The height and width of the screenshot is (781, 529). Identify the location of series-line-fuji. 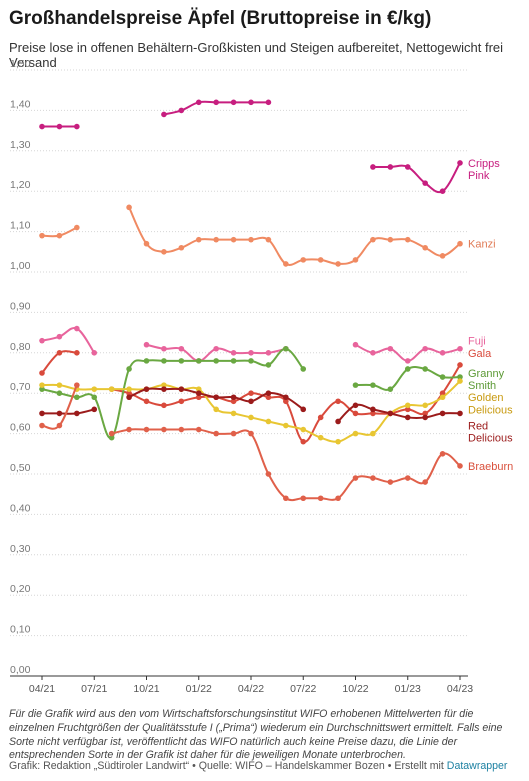
(68, 340).